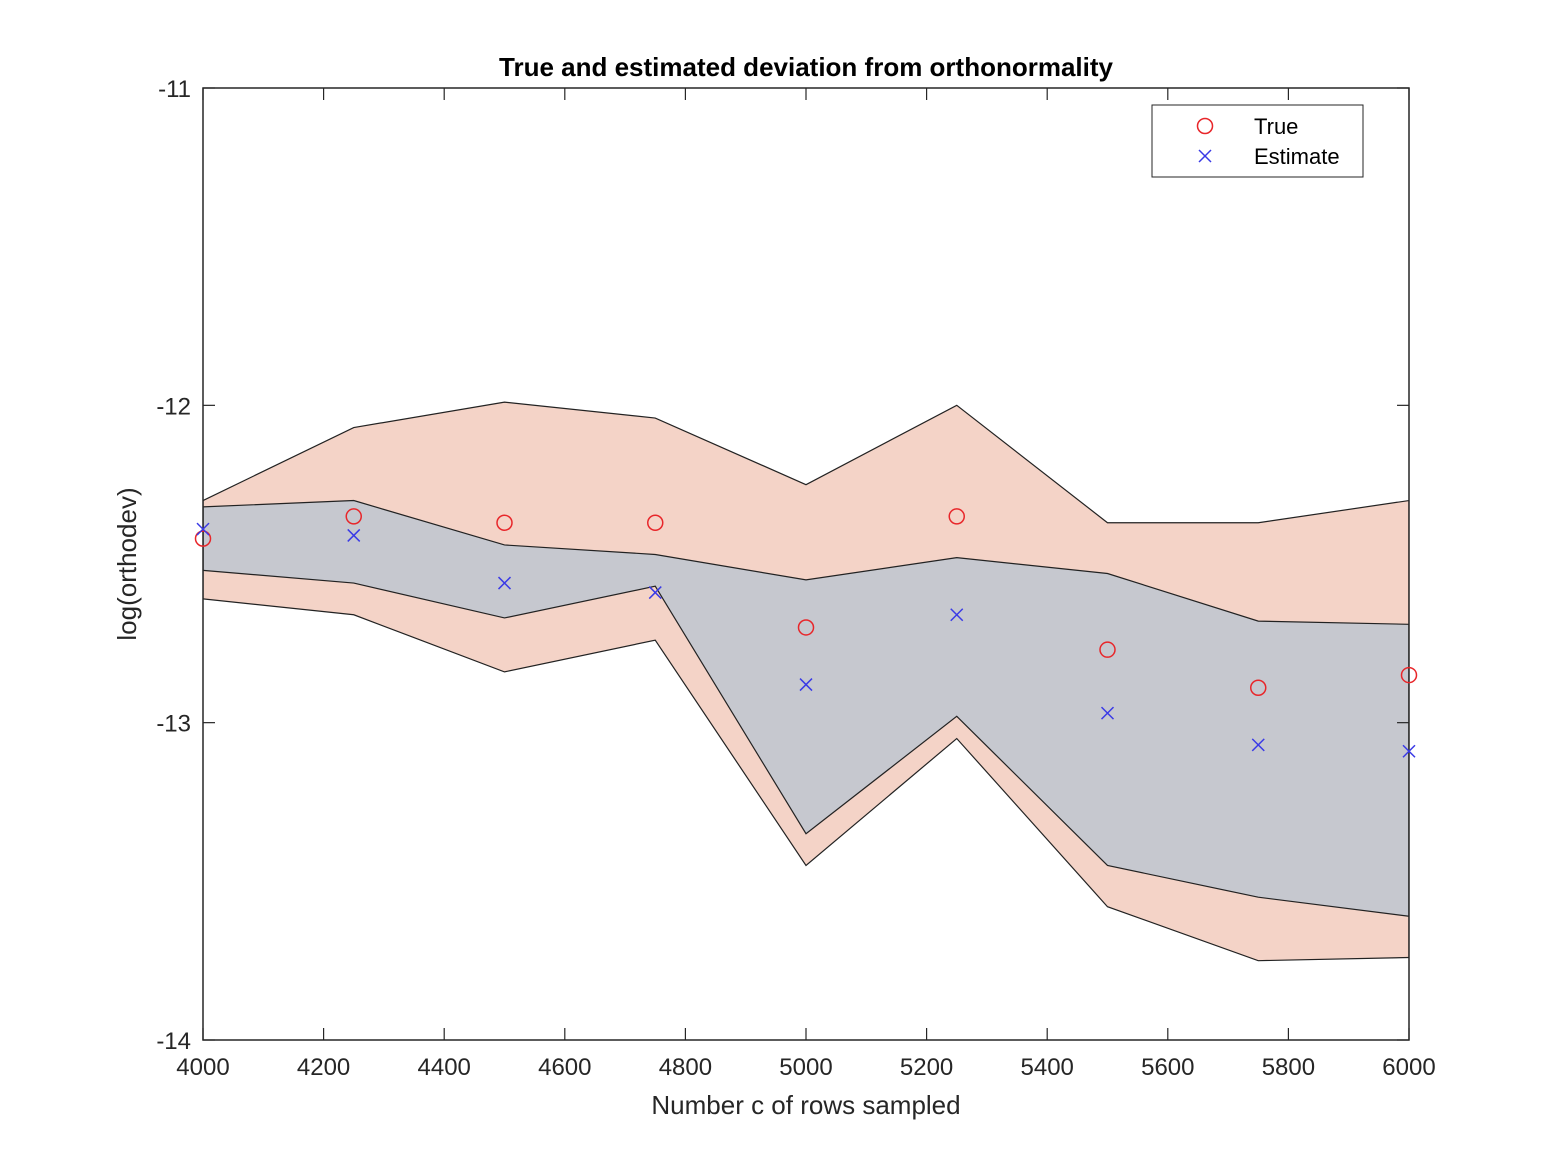 The image size is (1556, 1167). Describe the element at coordinates (127, 563) in the screenshot. I see `y-axis-label: log(orthodev)` at that location.